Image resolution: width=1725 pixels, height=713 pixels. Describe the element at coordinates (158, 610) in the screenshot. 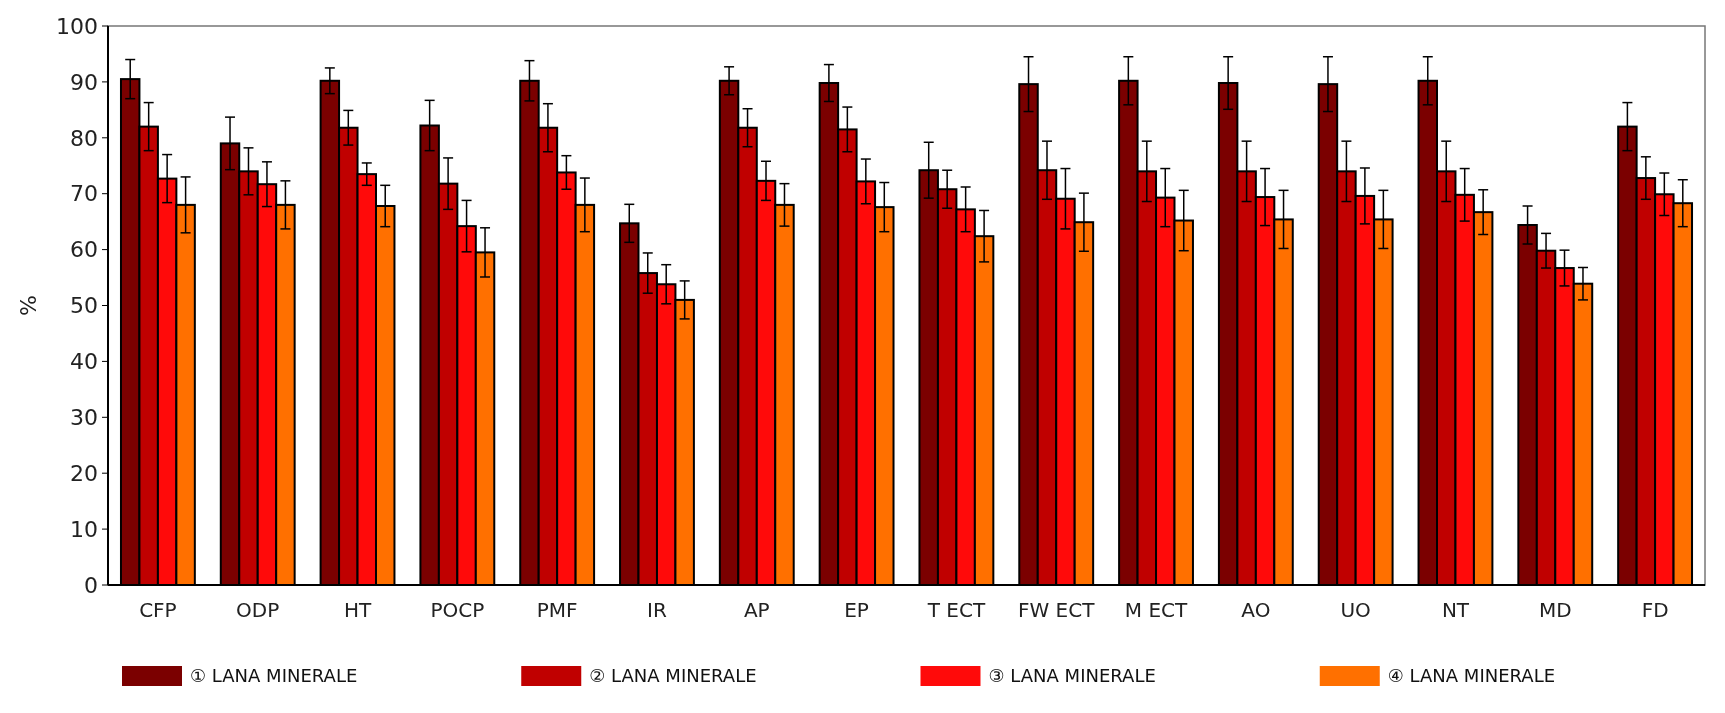

I see `x-tick-label: CFP` at that location.